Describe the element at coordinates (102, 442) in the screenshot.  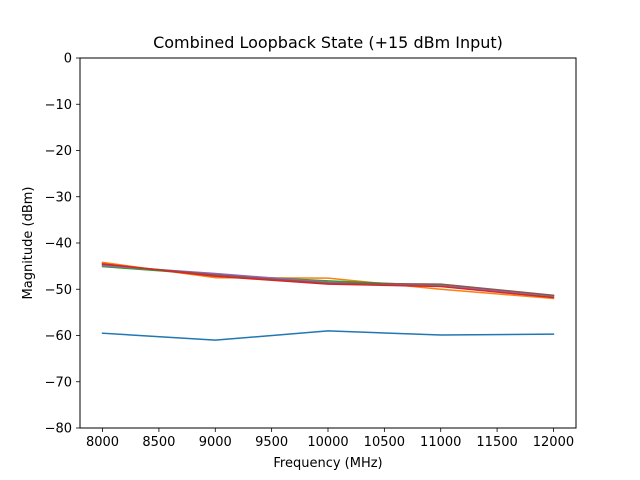
I see `x-tick-label: 8000` at that location.